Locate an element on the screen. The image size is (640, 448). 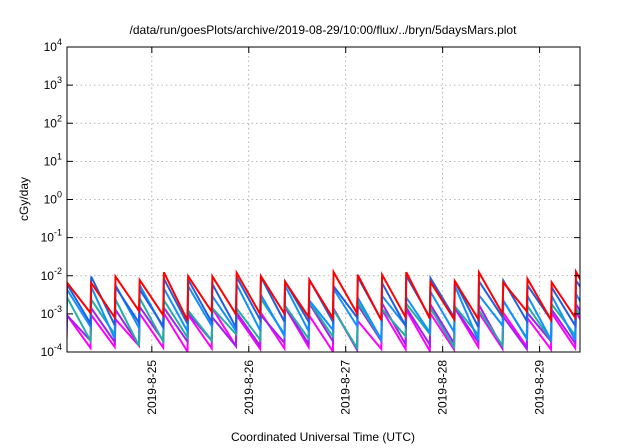
y-tick-exponent: -2 is located at coordinates (58, 271).